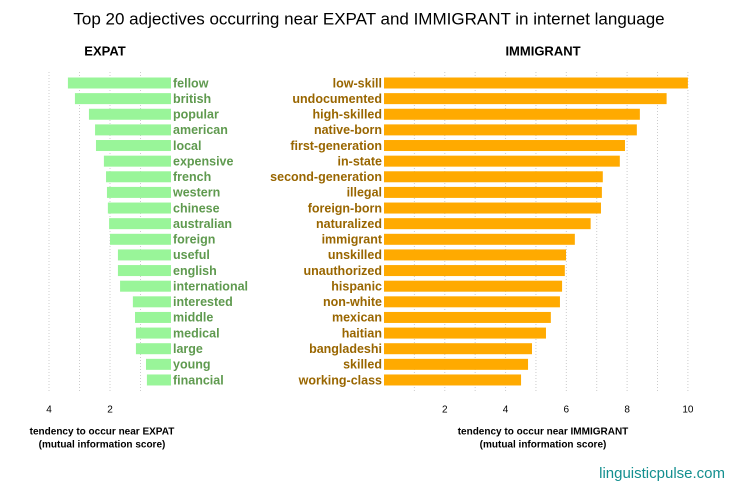 The height and width of the screenshot is (492, 739). I want to click on category-label: international, so click(210, 286).